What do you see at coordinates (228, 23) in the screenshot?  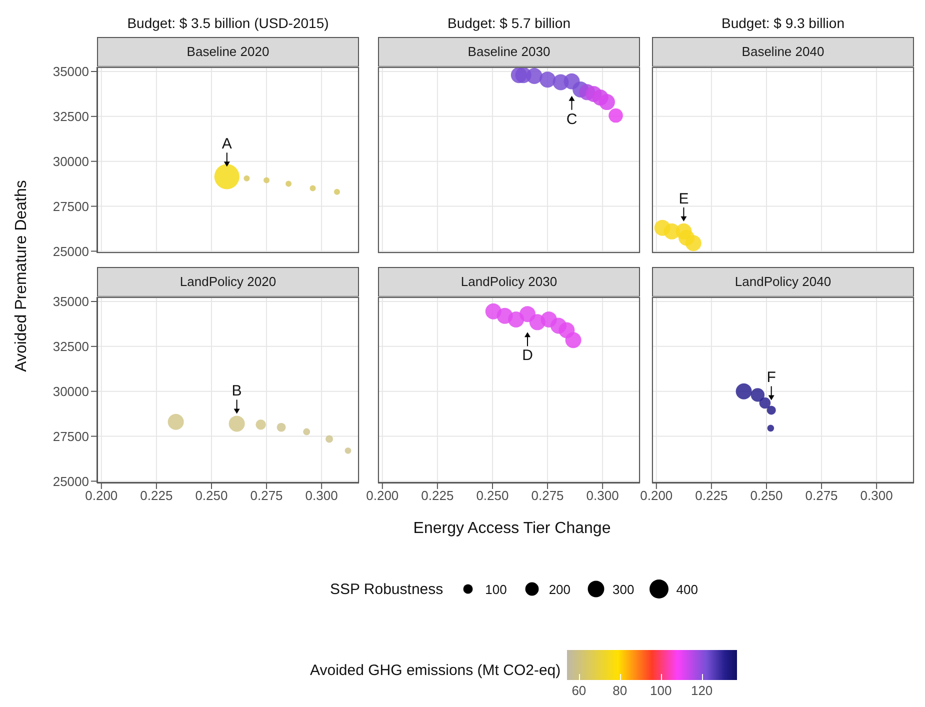 I see `chart-subtitle: Budget: $ 3.5 billion (USD-2015)` at bounding box center [228, 23].